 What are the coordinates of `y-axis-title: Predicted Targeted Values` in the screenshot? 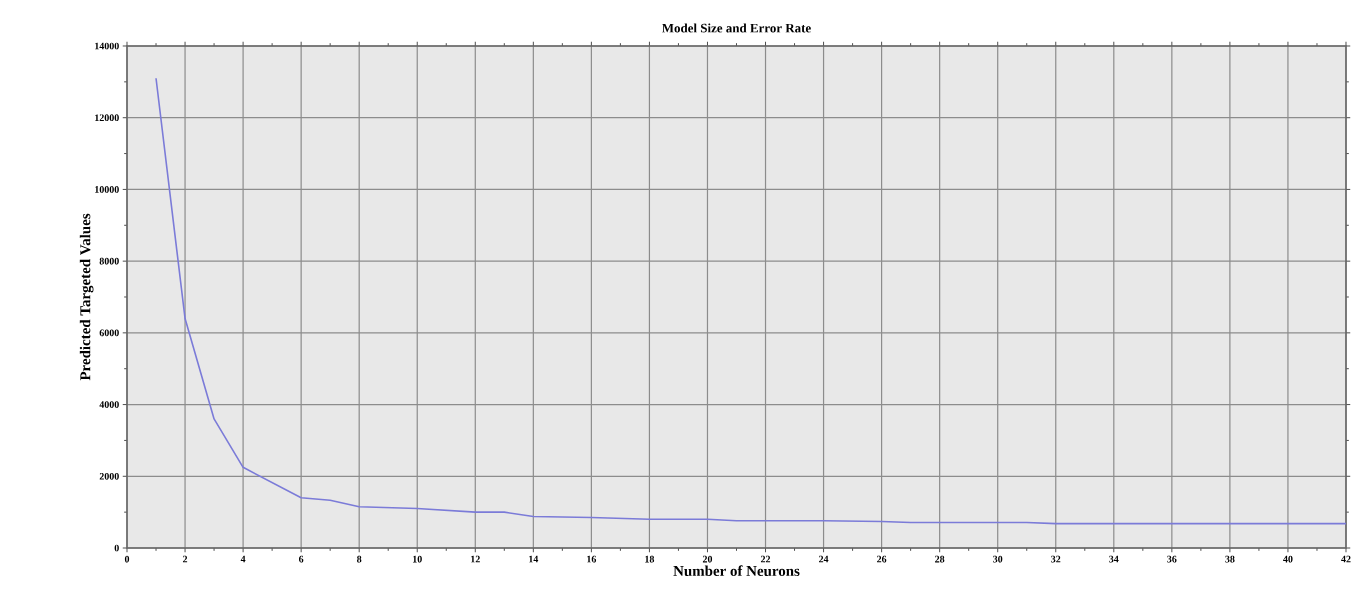 It's located at (86, 297).